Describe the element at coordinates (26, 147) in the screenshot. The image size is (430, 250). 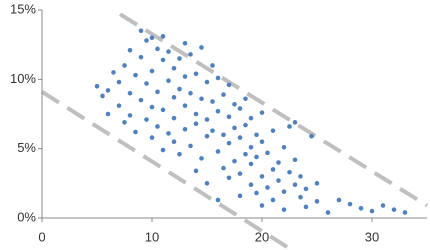
I see `y-tick-label: 5%` at that location.